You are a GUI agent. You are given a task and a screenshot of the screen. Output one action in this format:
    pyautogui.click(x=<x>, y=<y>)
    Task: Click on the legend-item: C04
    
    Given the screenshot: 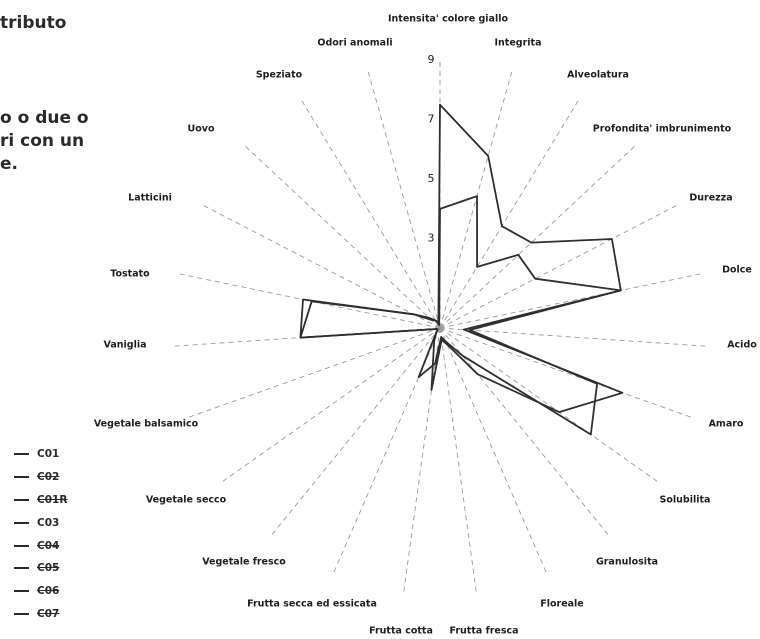 What is the action you would take?
    pyautogui.click(x=40, y=545)
    